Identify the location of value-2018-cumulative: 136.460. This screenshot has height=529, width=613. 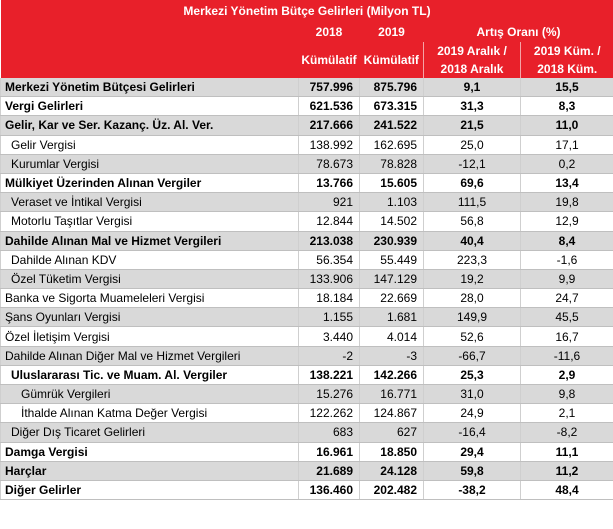
(329, 490).